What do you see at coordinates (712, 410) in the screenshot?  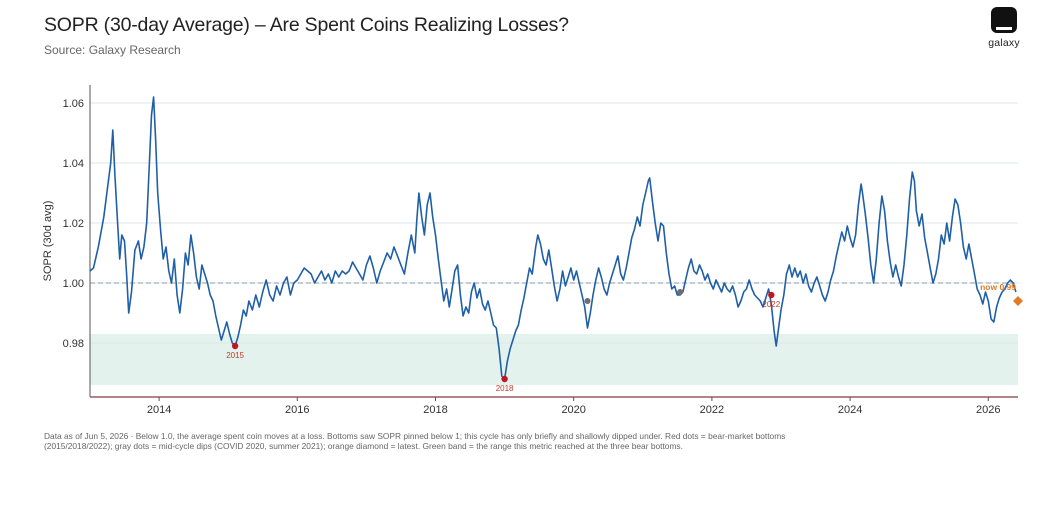 I see `x-tick-label: 2022` at bounding box center [712, 410].